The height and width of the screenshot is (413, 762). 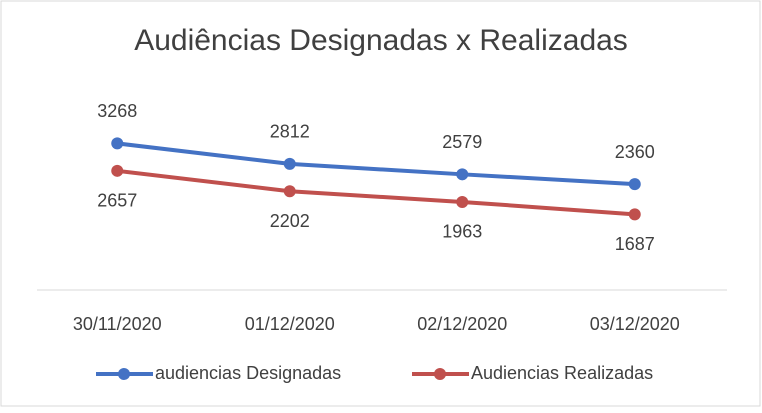 I want to click on data-label: 2579, so click(x=462, y=142).